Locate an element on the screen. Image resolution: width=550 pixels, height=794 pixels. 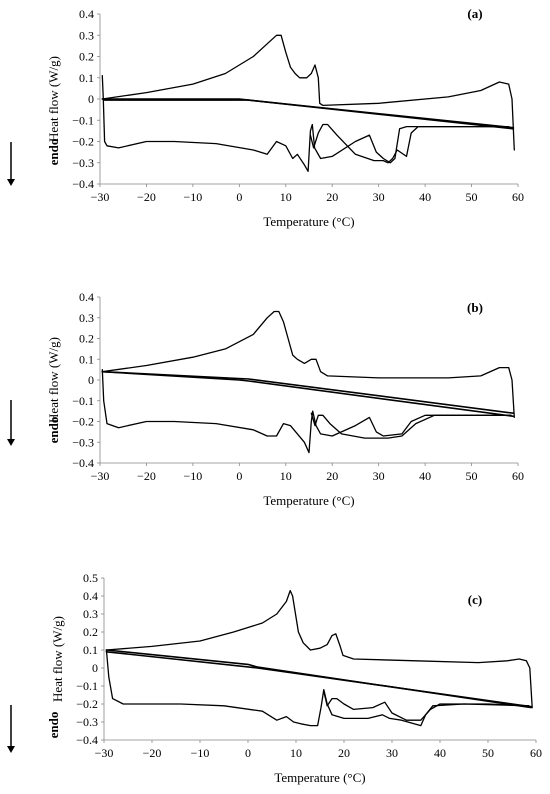
panel-2-y-tick-label: 0.5 is located at coordinates (90, 578).